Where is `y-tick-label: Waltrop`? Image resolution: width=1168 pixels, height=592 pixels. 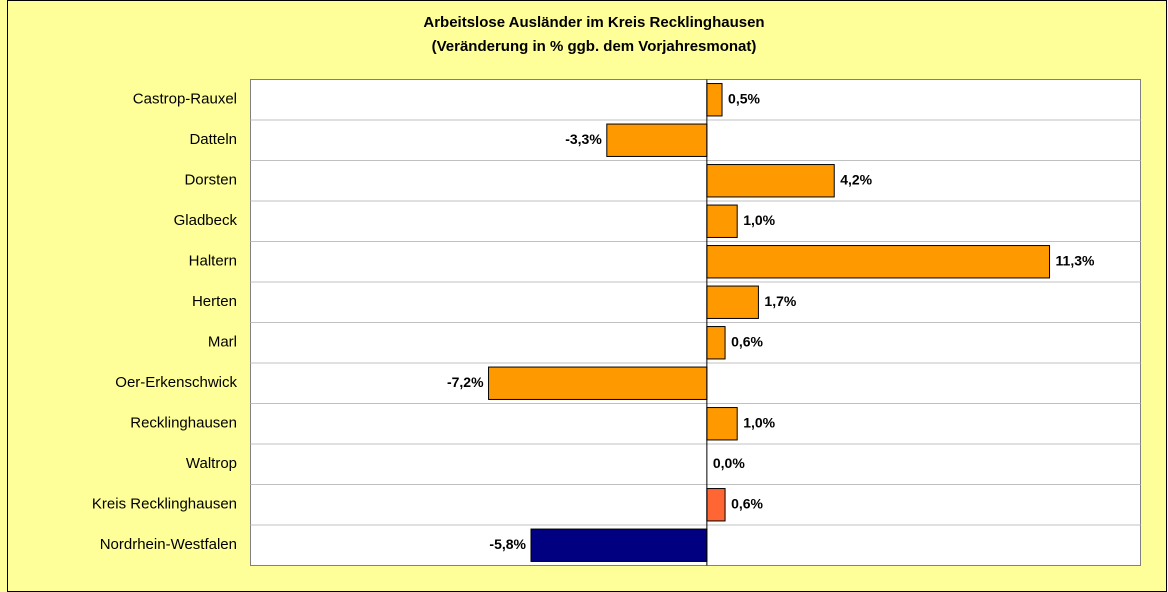 y-tick-label: Waltrop is located at coordinates (211, 463).